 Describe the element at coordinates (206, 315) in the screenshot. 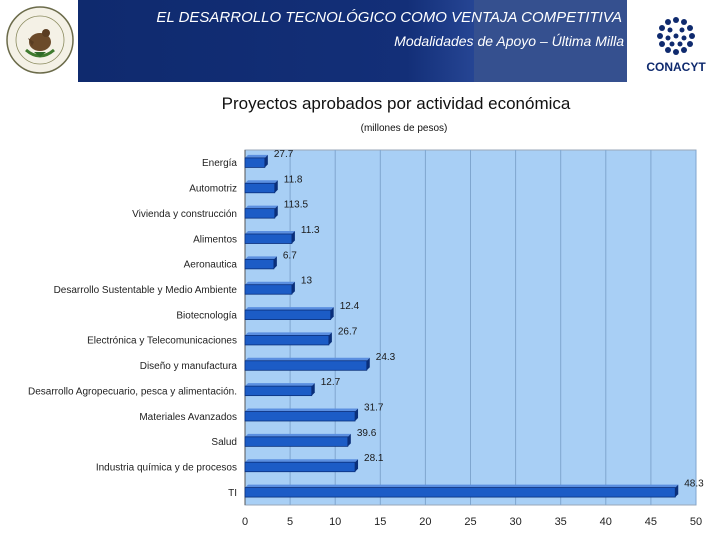

I see `category-label: Biotecnología` at that location.